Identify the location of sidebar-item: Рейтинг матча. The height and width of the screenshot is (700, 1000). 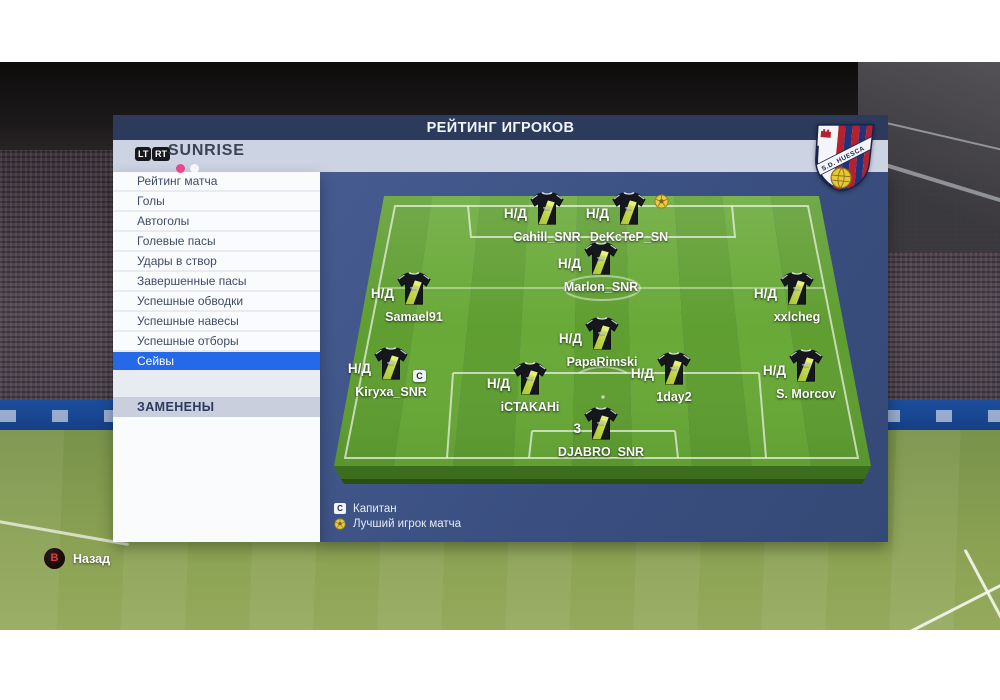
(216, 181).